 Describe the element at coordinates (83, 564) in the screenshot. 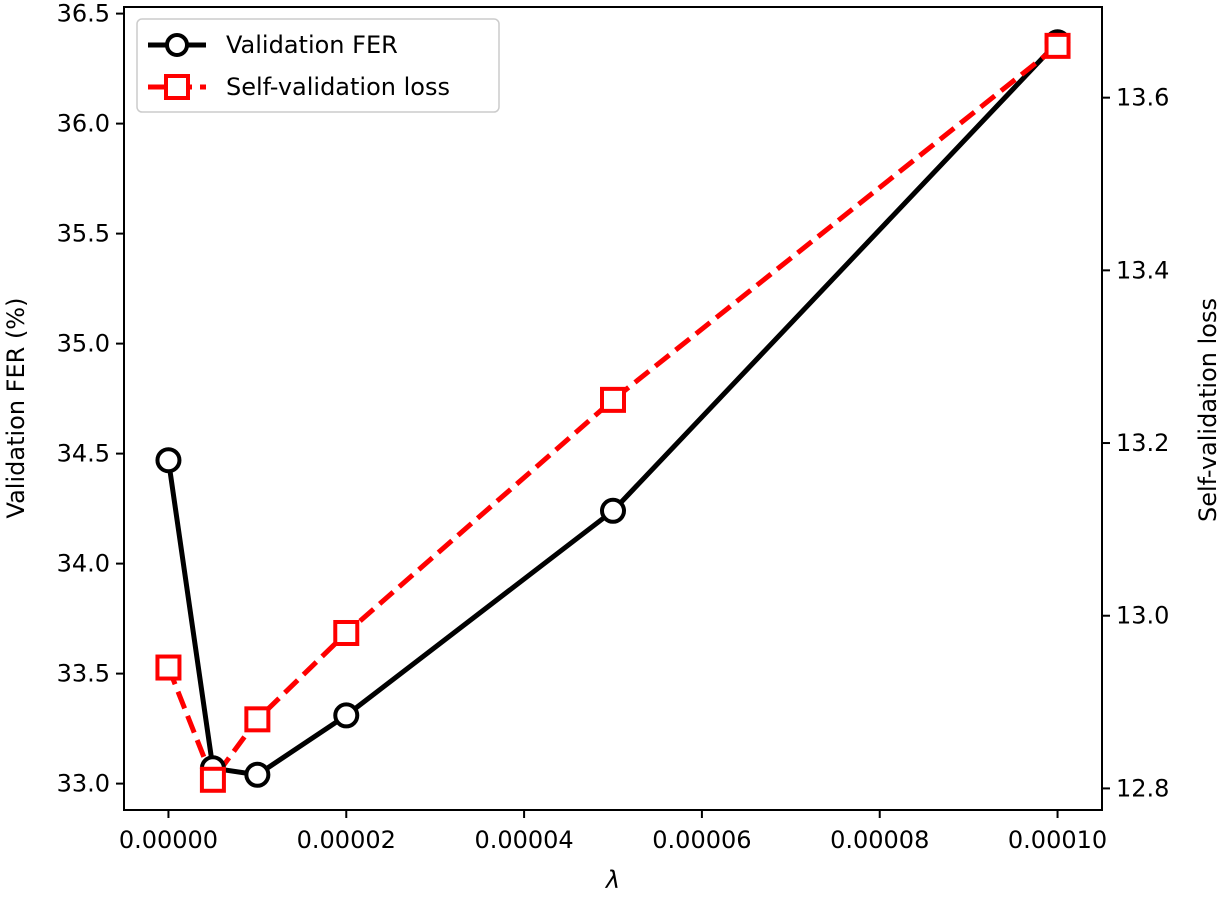

I see `y-left-tick-label: 34.0` at that location.